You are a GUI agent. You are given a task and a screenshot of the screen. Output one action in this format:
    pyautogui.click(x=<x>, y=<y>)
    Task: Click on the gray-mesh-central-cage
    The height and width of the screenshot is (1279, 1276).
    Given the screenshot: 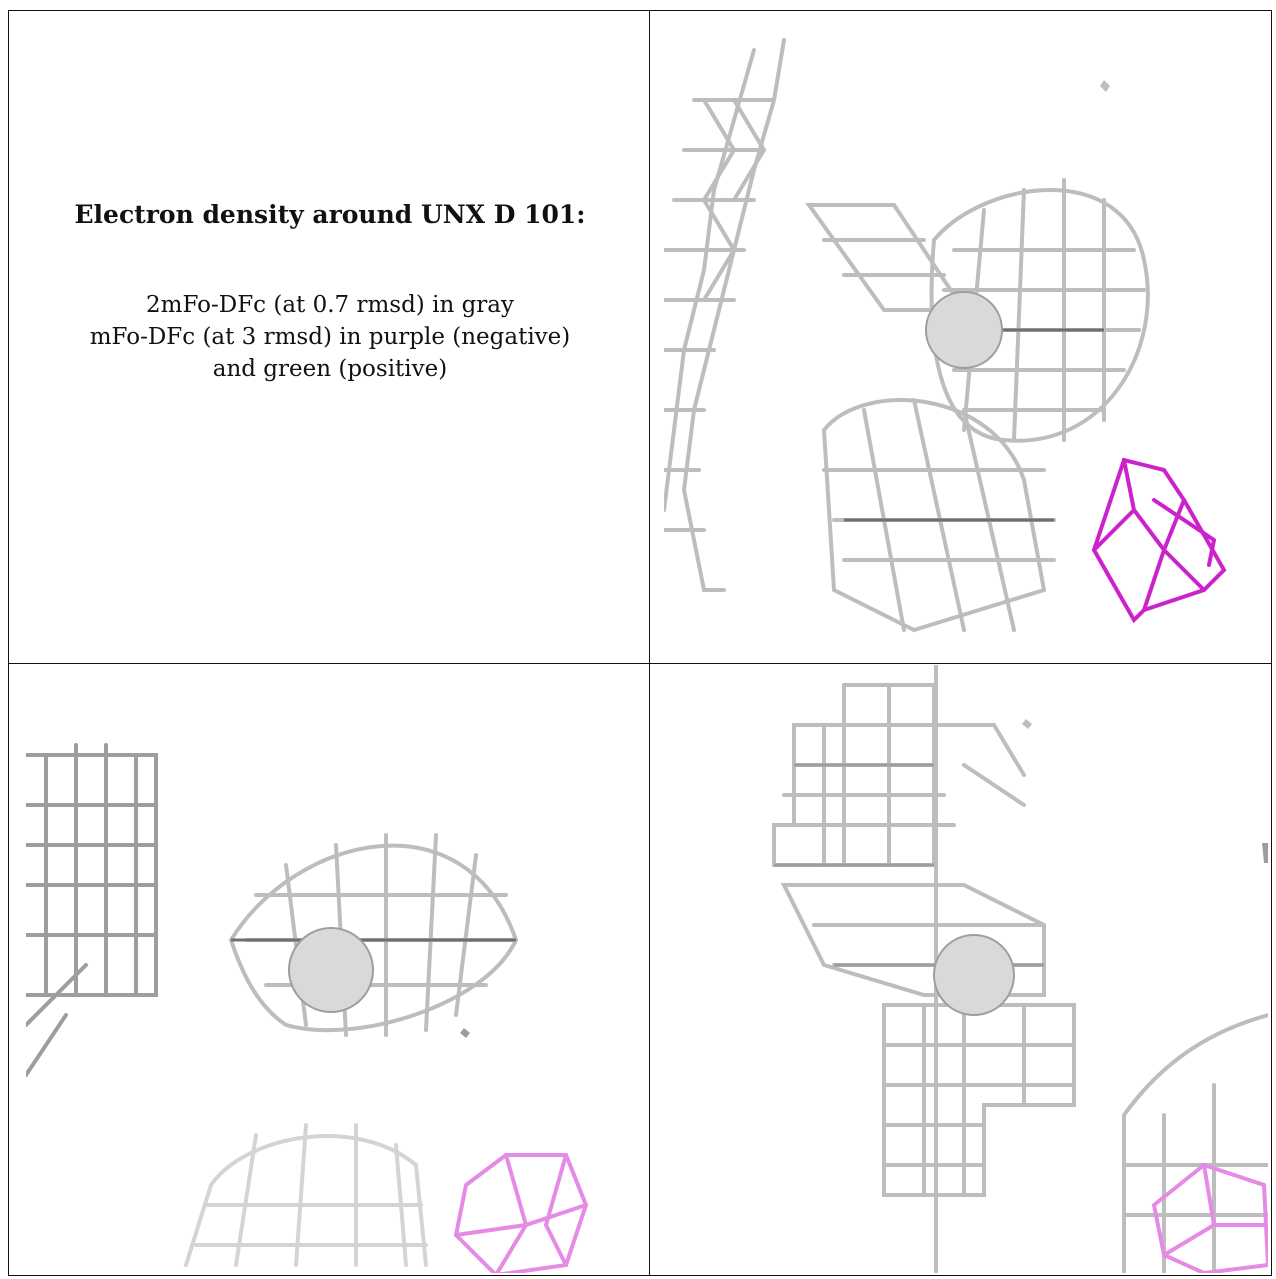 What is the action you would take?
    pyautogui.click(x=373, y=935)
    